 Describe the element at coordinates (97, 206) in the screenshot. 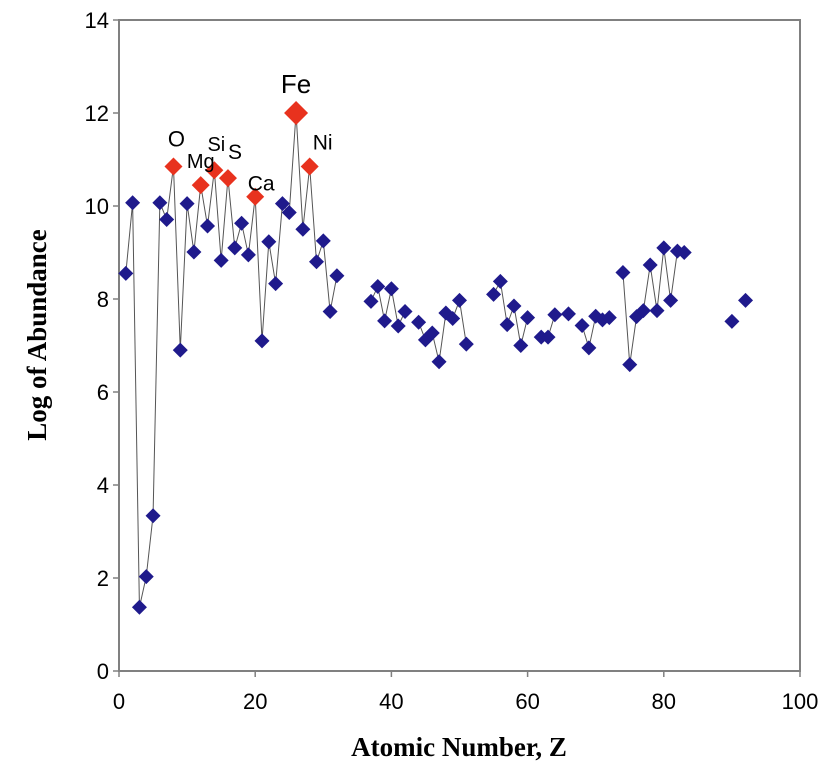

I see `y-tick-label: 10` at that location.